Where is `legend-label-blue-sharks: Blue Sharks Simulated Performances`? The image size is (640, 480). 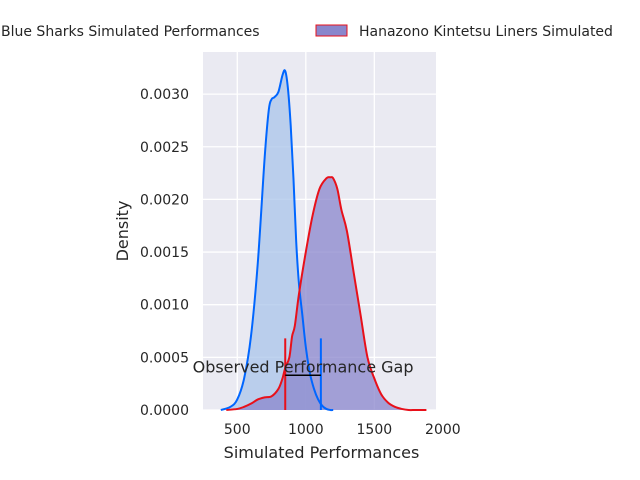 legend-label-blue-sharks: Blue Sharks Simulated Performances is located at coordinates (130, 32).